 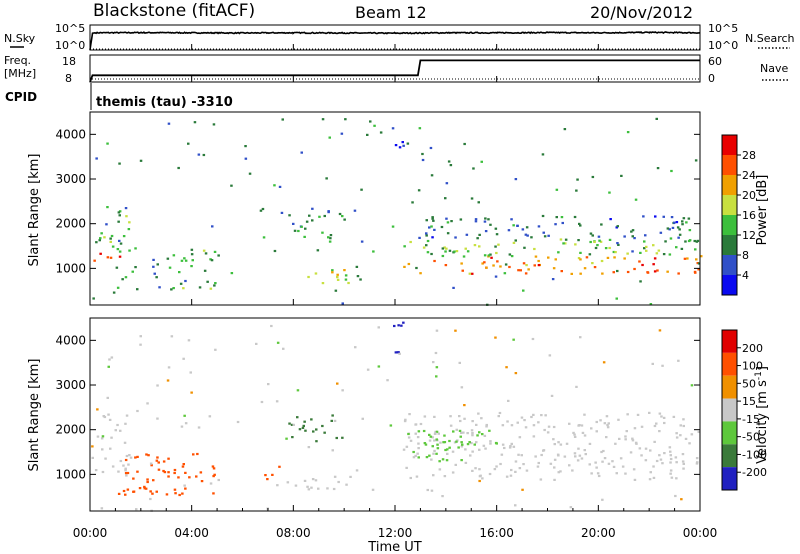 What do you see at coordinates (723, 45) in the screenshot?
I see `noise-right-tick-bottom: 10^0` at bounding box center [723, 45].